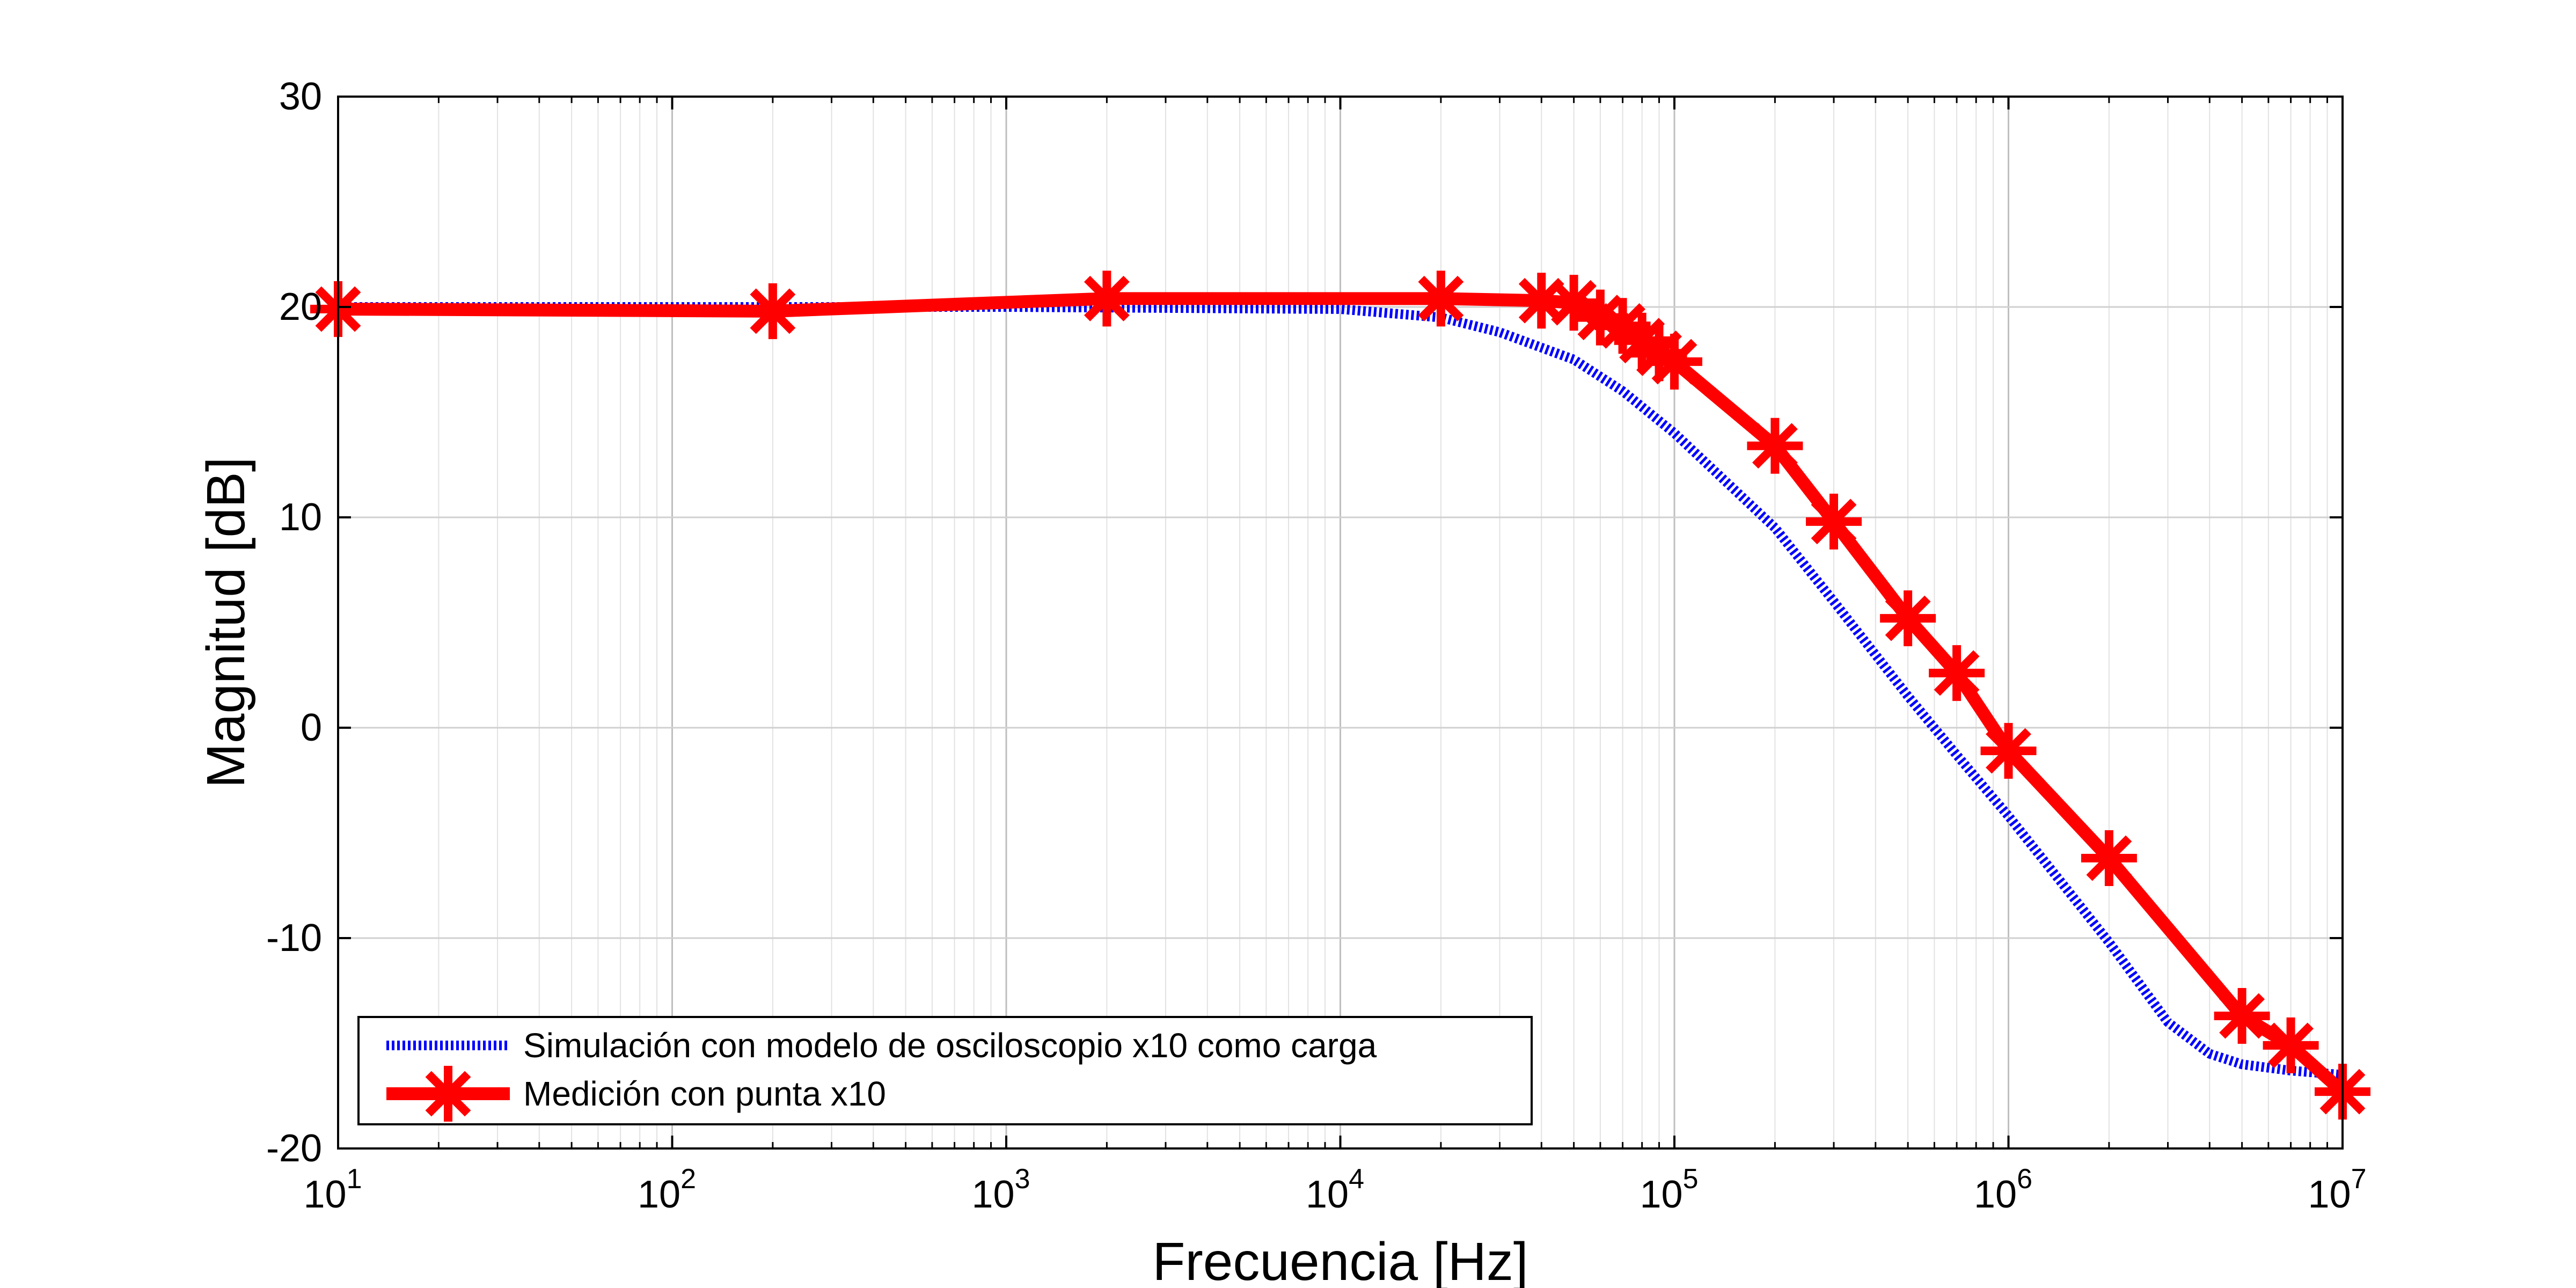  I want to click on x-tick-label: 10⁶, so click(2003, 1189).